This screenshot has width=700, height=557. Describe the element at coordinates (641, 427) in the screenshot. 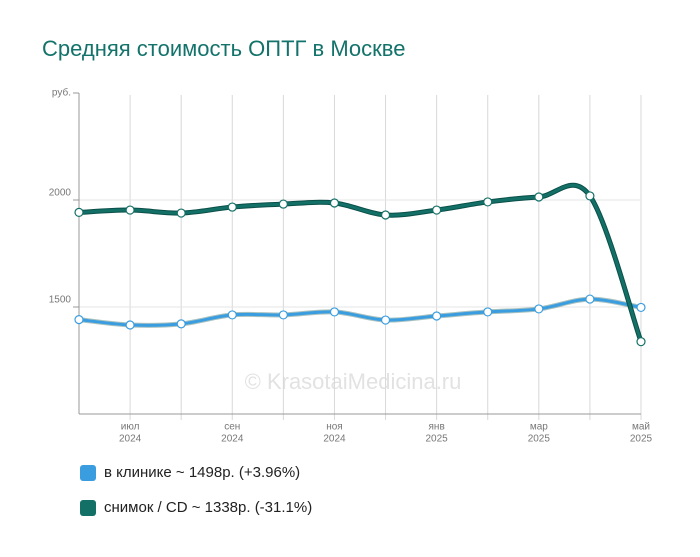

I see `x-tick-label: май` at that location.